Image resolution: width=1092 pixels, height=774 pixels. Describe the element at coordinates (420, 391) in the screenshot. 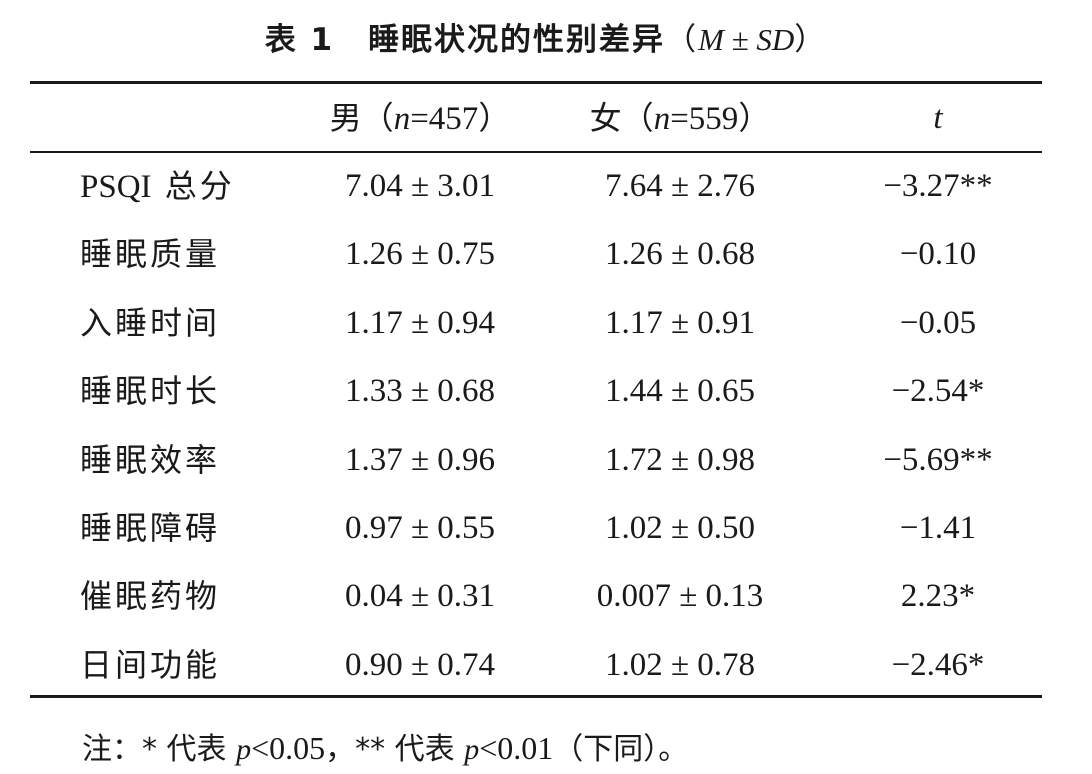

I see `cell-male: 1.33 ± 0.68` at that location.